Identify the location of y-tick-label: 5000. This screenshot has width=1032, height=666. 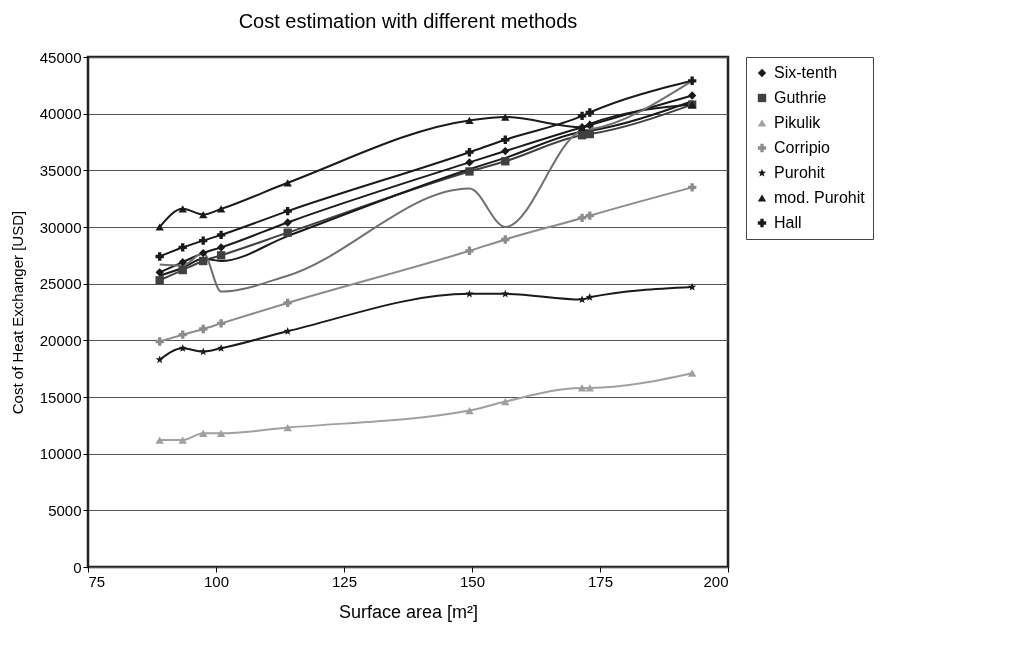
(65, 510).